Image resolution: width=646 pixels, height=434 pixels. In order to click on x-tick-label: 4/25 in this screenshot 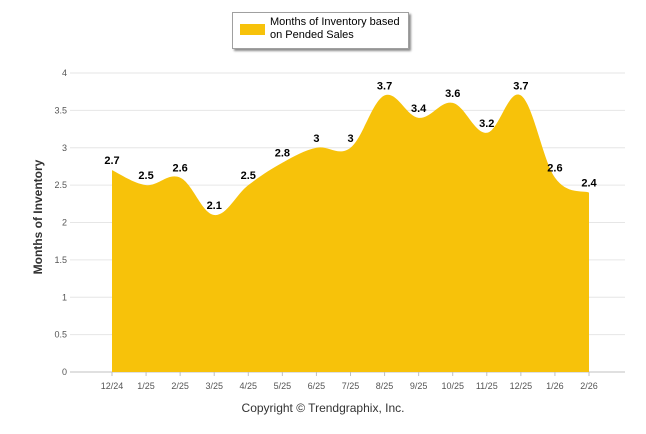, I will do `click(249, 386)`.